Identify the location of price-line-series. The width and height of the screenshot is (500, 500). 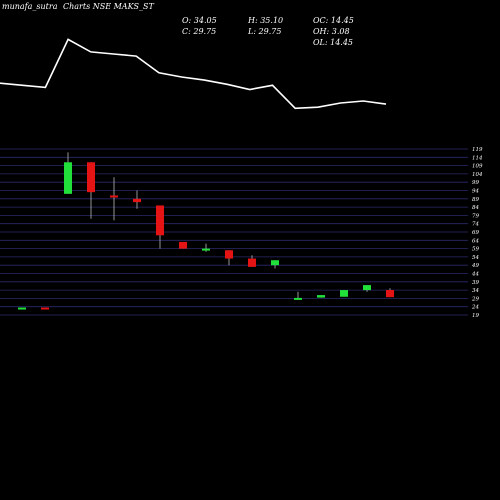
(193, 74).